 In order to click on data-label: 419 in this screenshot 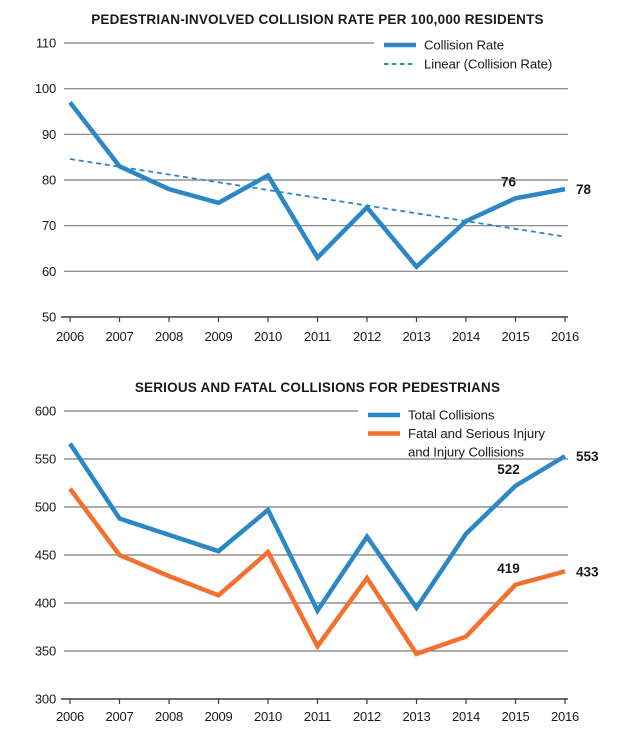, I will do `click(508, 568)`.